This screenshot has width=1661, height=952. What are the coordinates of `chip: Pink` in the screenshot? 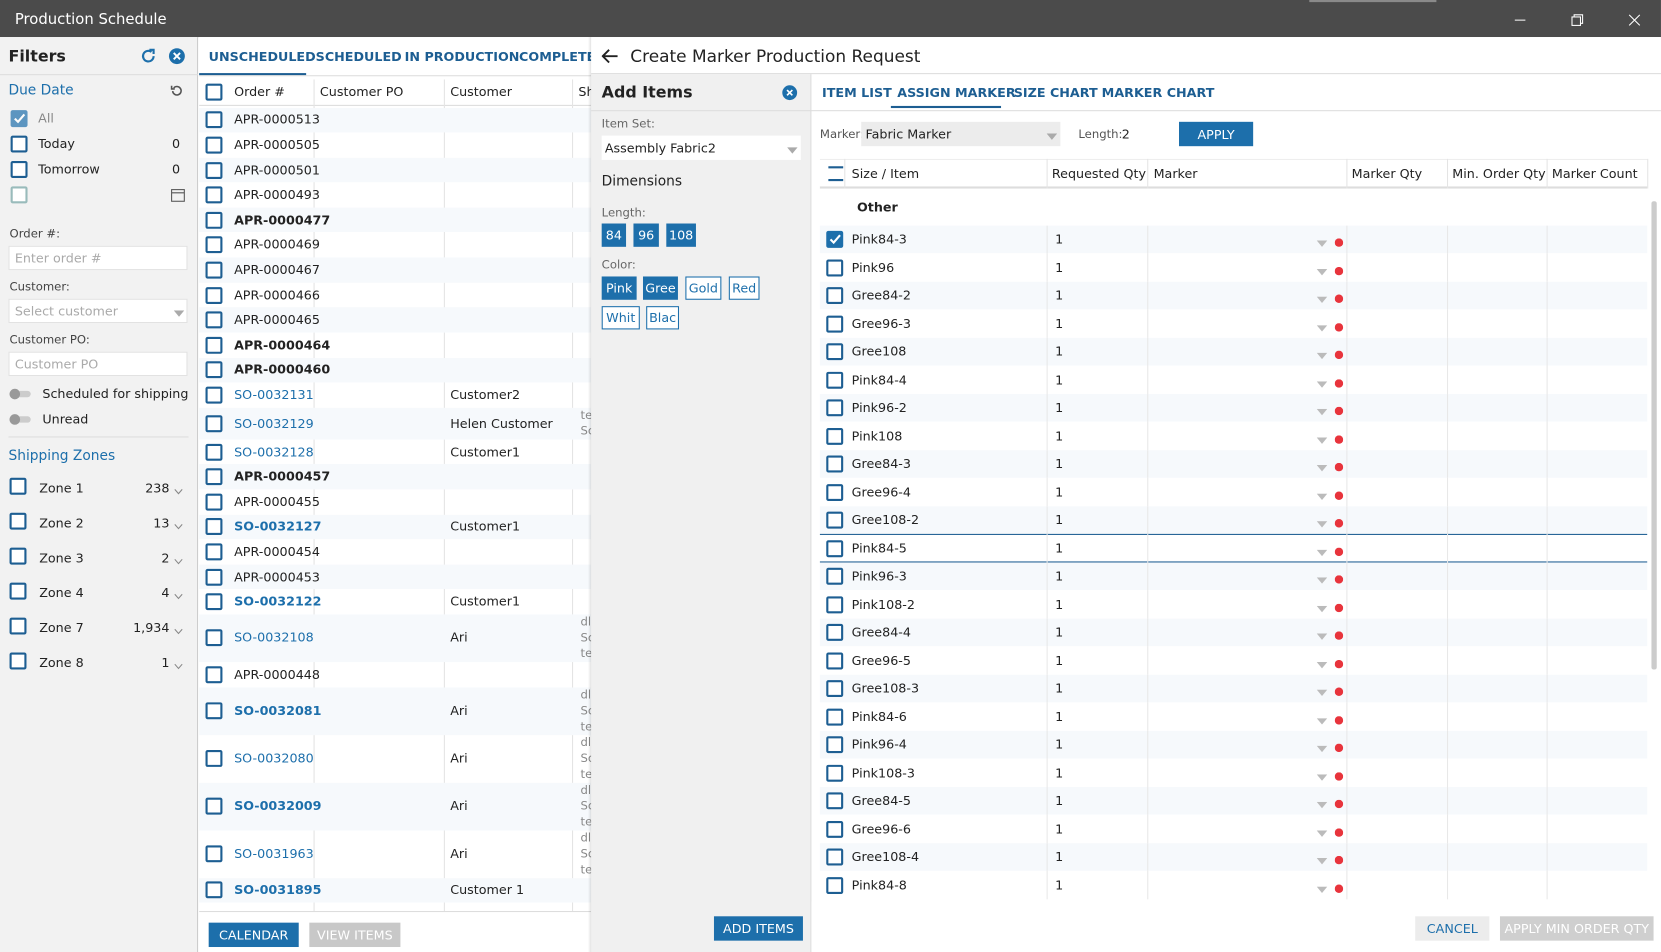 It's located at (619, 288).